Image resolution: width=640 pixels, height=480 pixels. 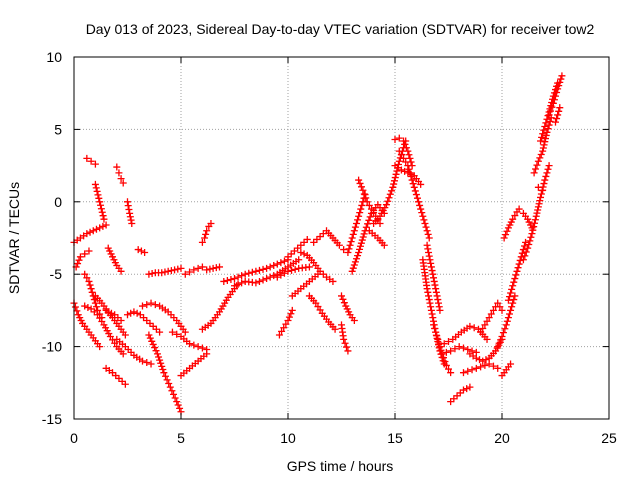 What do you see at coordinates (54, 57) in the screenshot?
I see `y-tick-label: 10` at bounding box center [54, 57].